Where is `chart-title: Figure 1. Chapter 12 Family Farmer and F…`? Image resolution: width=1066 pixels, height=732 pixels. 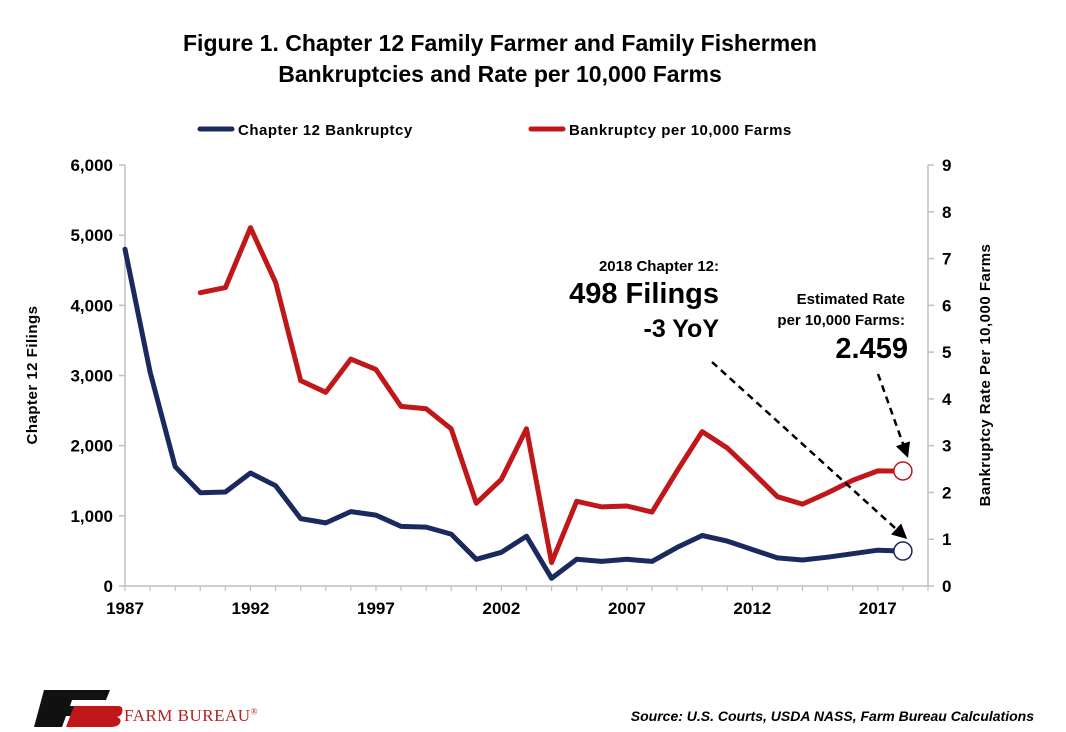 chart-title: Figure 1. Chapter 12 Family Farmer and F… is located at coordinates (500, 59).